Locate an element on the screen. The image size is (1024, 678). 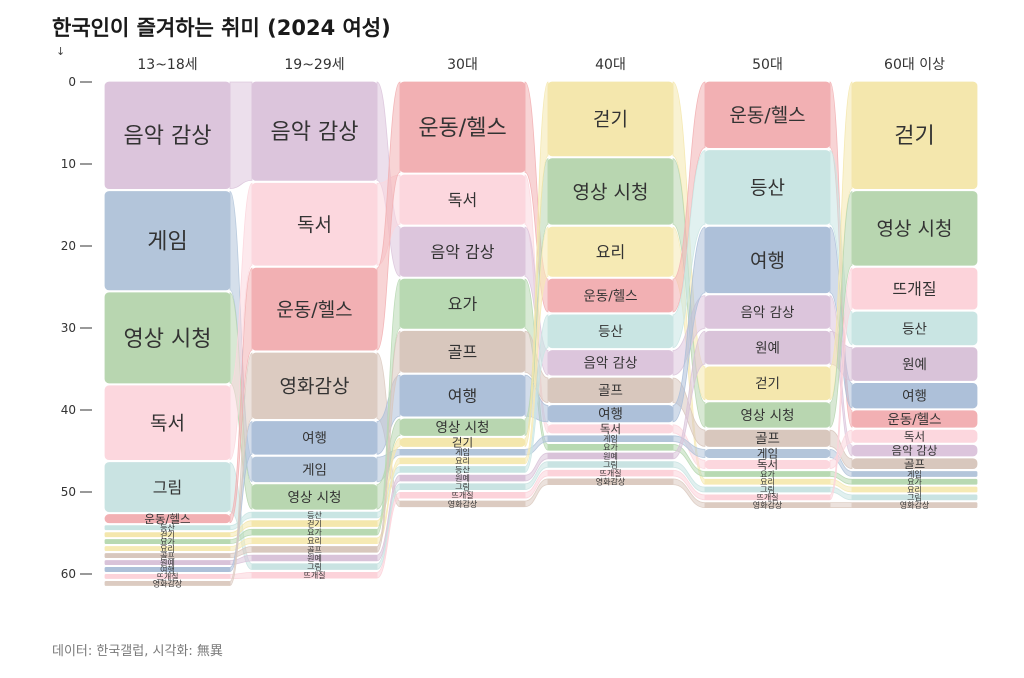
ribbon-여행 is located at coordinates (689, 324).